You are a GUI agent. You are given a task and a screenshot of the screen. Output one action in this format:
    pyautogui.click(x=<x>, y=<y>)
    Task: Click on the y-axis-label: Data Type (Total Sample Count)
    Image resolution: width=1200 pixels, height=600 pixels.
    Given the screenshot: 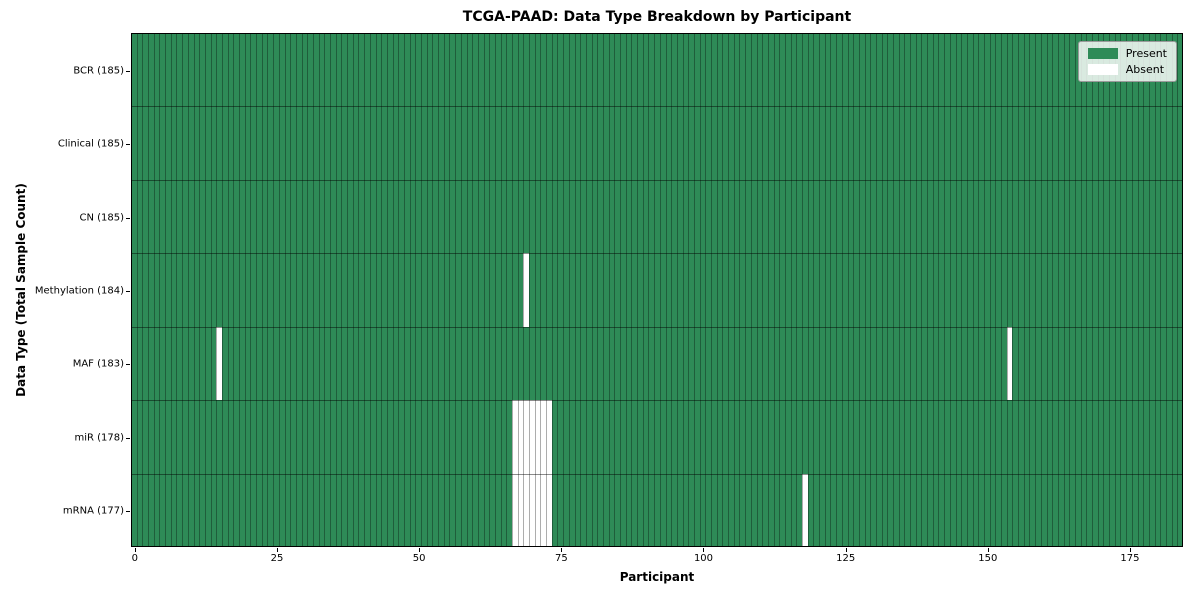 What is the action you would take?
    pyautogui.click(x=21, y=290)
    